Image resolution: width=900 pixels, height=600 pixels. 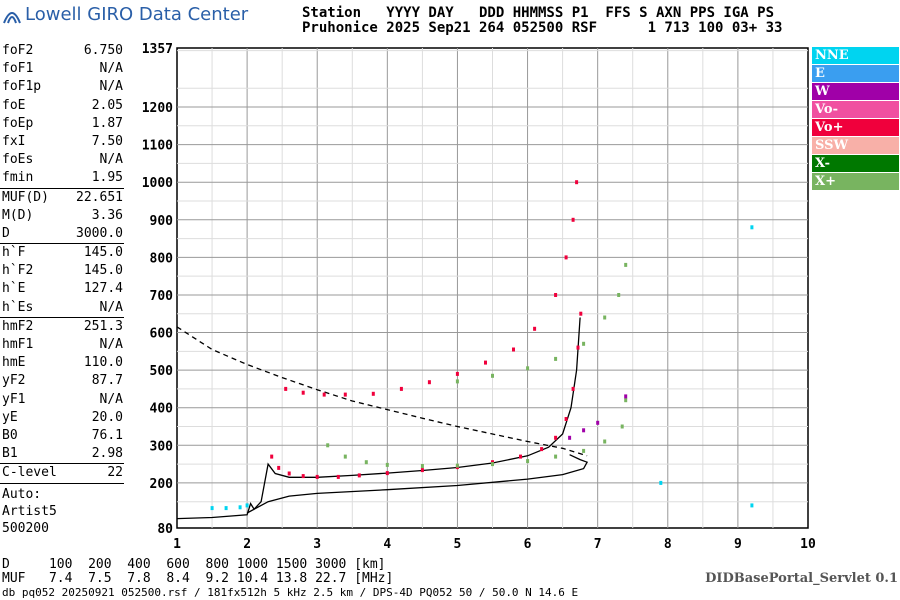 I want to click on legend-entry: W, so click(x=855, y=91).